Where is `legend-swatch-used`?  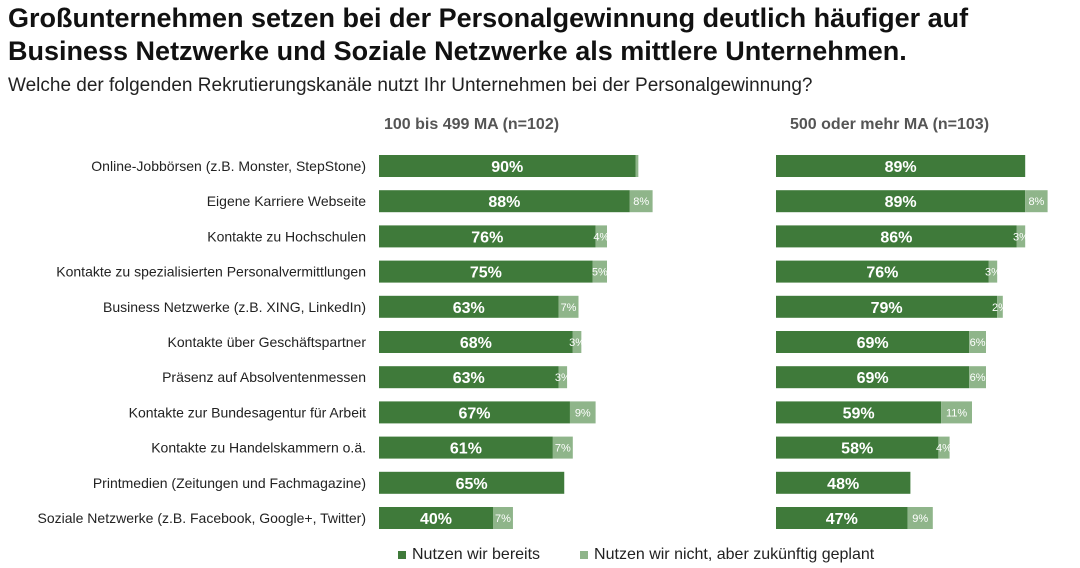 legend-swatch-used is located at coordinates (402, 555).